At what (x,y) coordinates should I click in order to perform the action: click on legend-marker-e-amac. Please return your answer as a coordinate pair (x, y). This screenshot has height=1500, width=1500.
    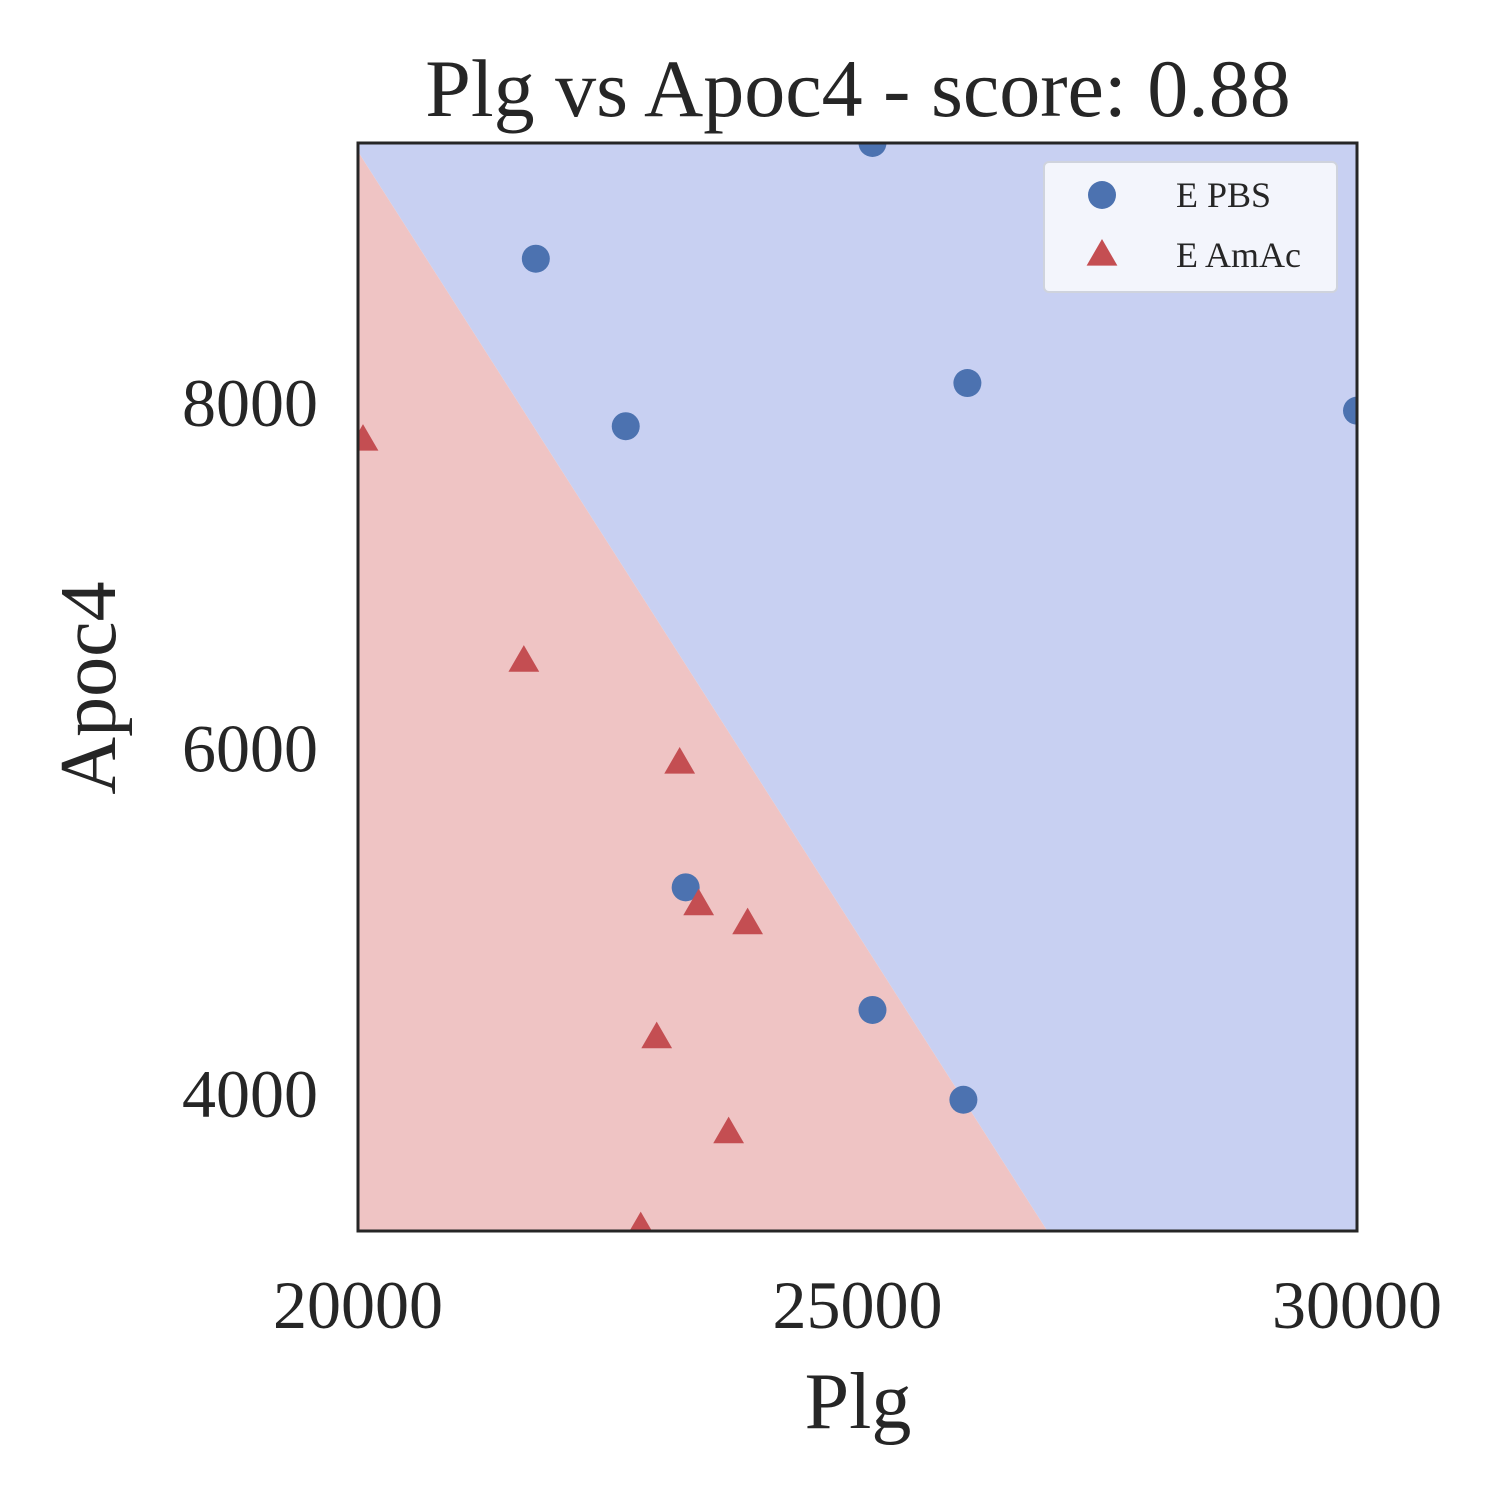
    Looking at the image, I should click on (1102, 252).